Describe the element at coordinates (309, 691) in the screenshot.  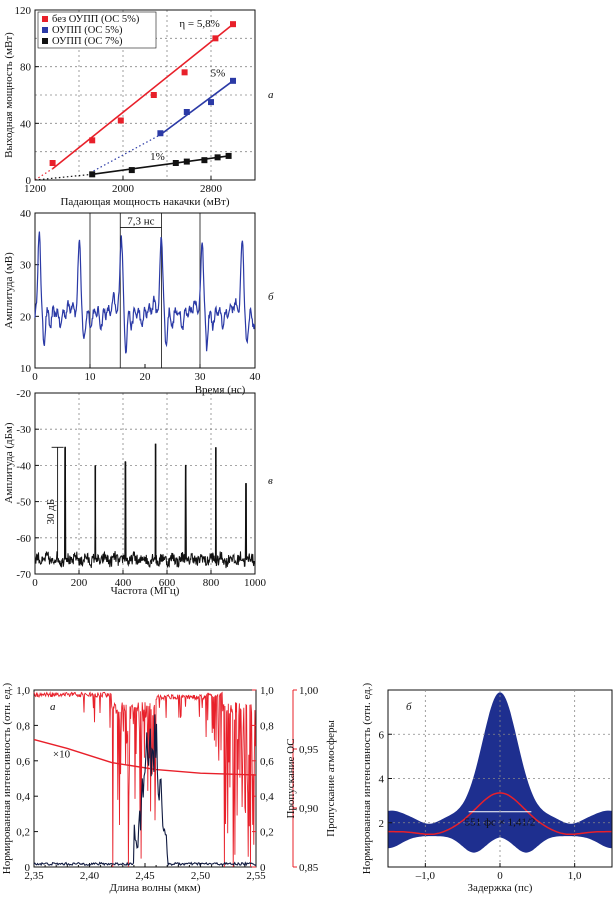
I see `spectrum-right2-tick-label: 1,00` at that location.